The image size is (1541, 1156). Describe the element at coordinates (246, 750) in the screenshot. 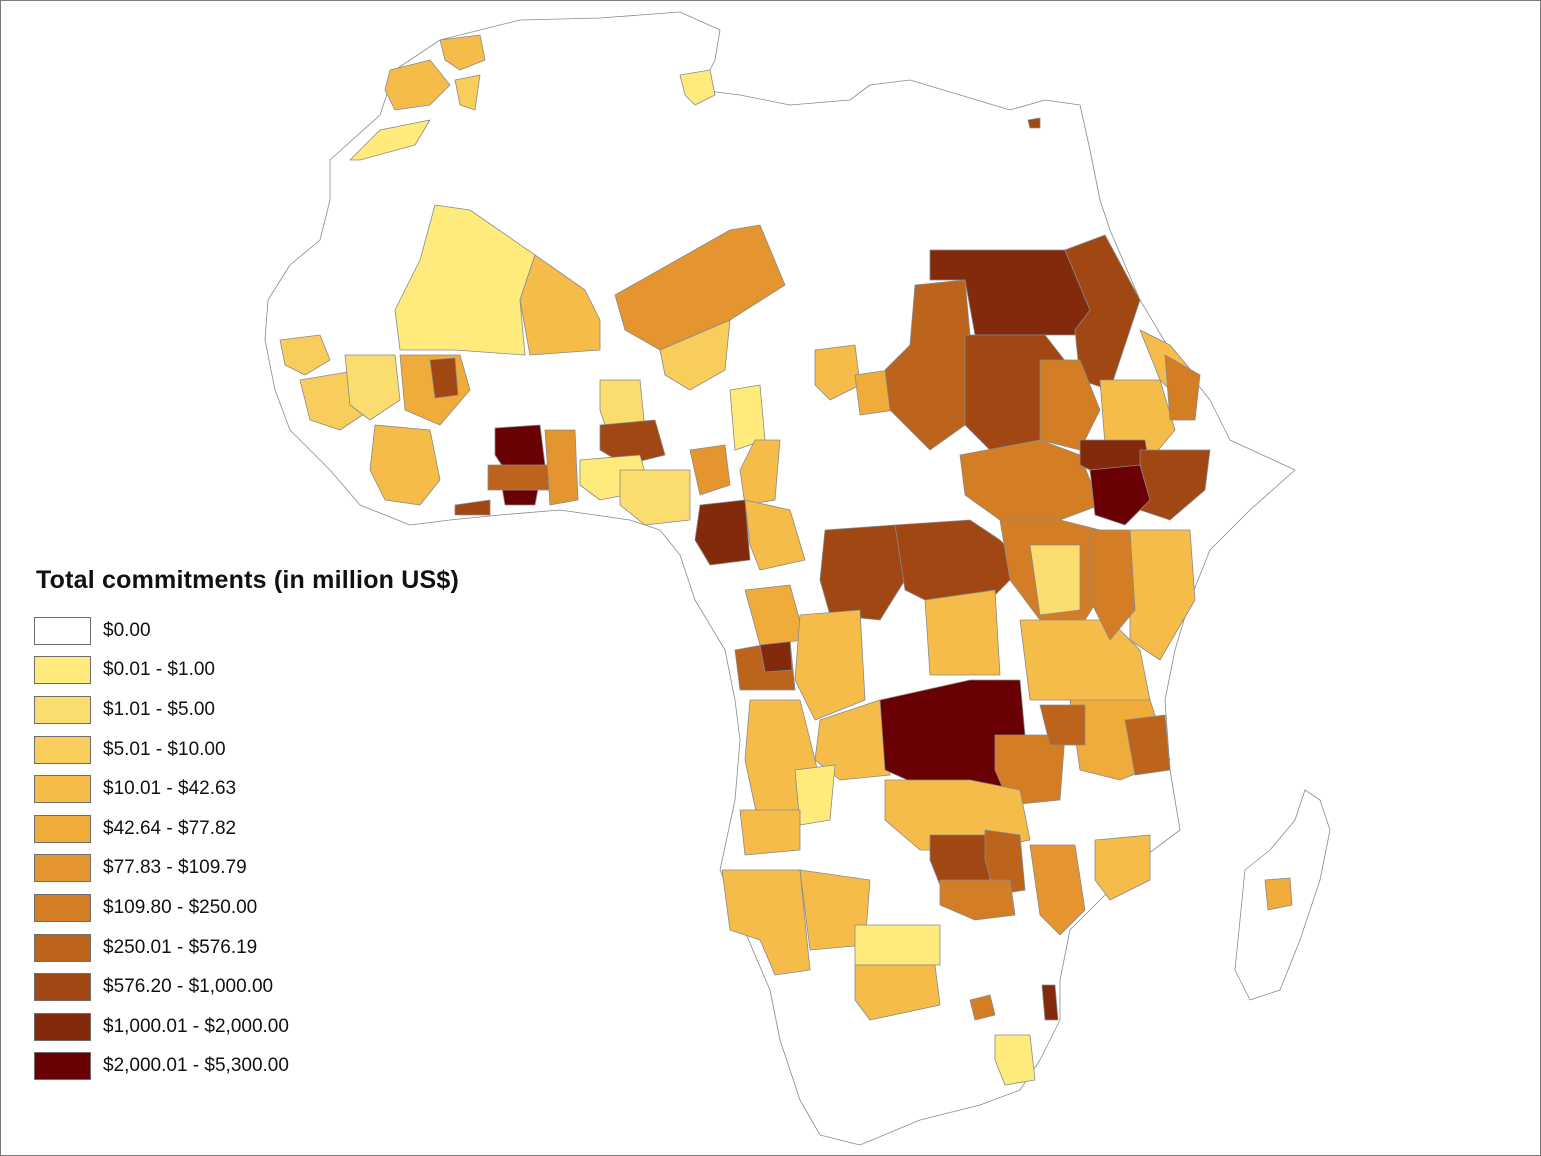

I see `legend-item: $5.01 - $10.00` at that location.